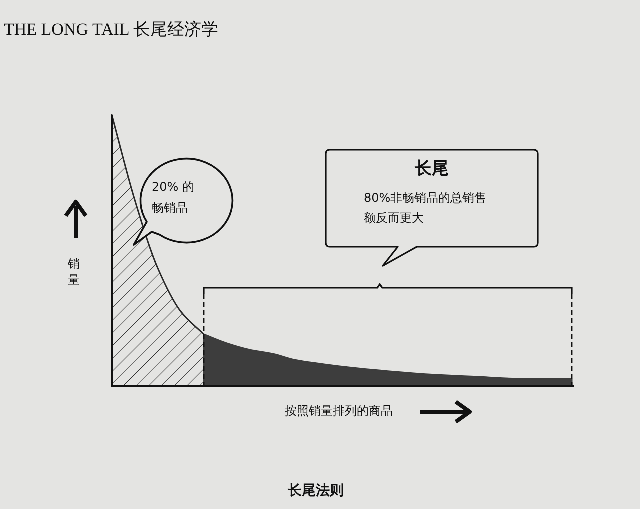 The image size is (640, 509). What do you see at coordinates (74, 272) in the screenshot?
I see `y-axis-title: 销量` at bounding box center [74, 272].